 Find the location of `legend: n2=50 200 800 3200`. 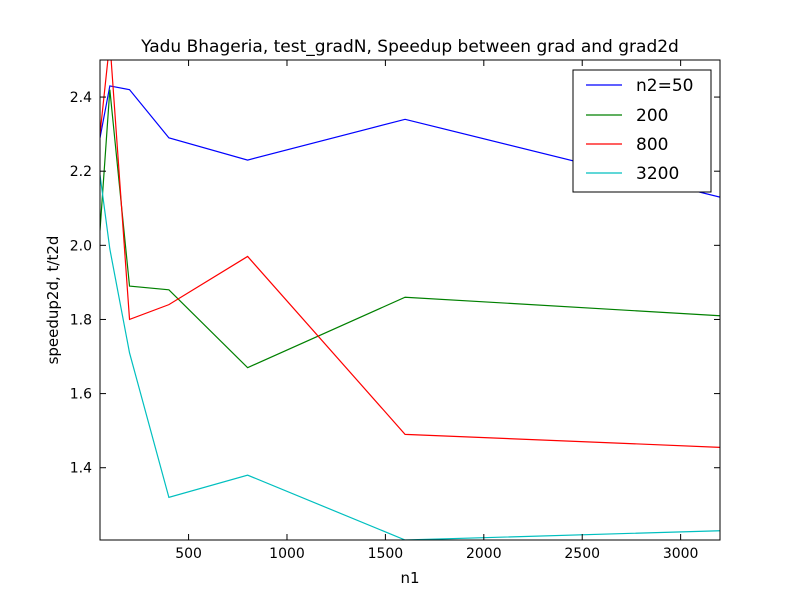

legend: n2=50 200 800 3200 is located at coordinates (642, 131).